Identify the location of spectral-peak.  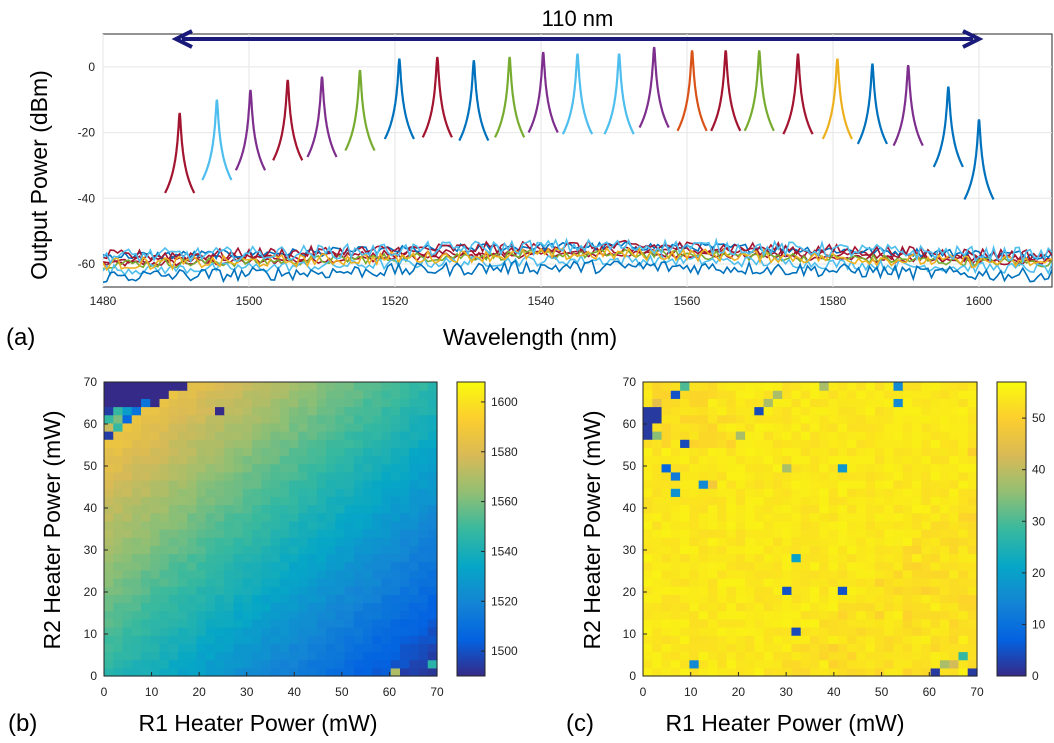
(872, 104).